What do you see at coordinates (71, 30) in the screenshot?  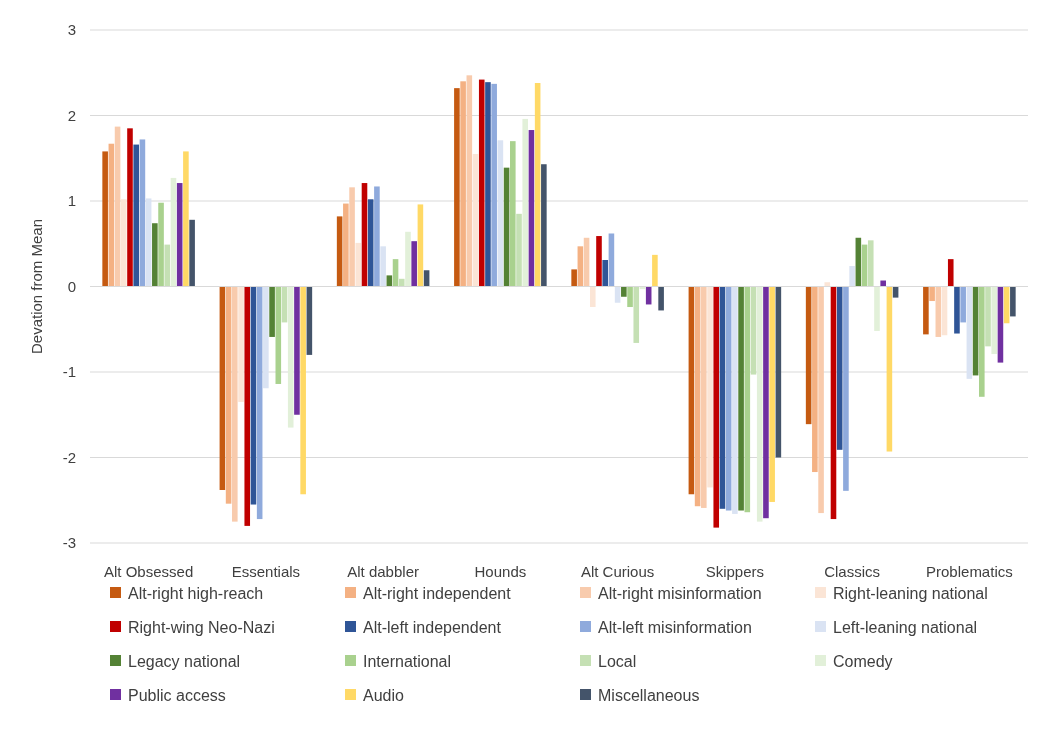 I see `y-tick-label: 3` at bounding box center [71, 30].